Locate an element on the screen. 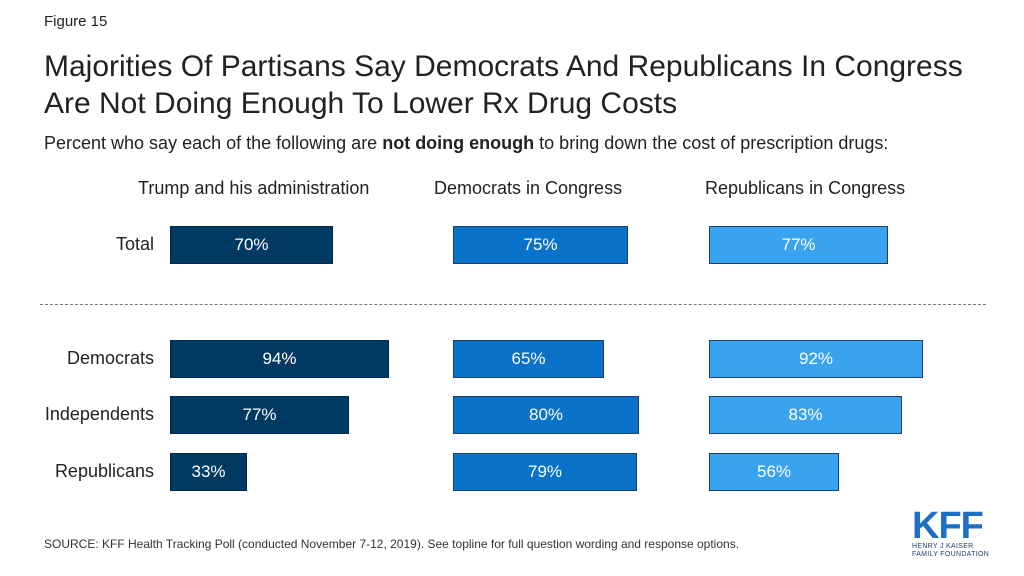  bar-1-democrats: 94% is located at coordinates (279, 359).